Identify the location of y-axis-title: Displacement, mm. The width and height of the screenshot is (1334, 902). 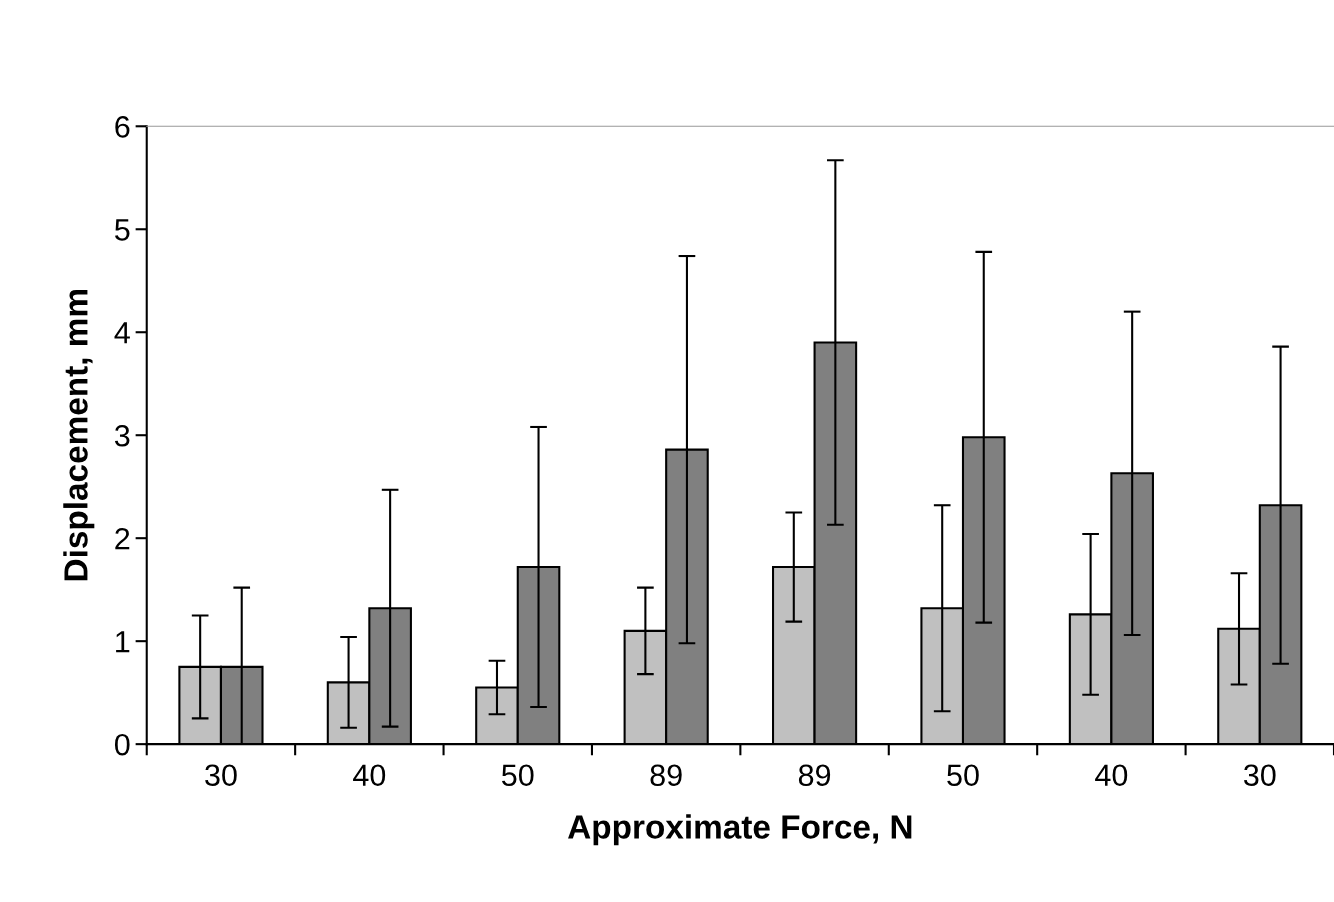
(79, 435).